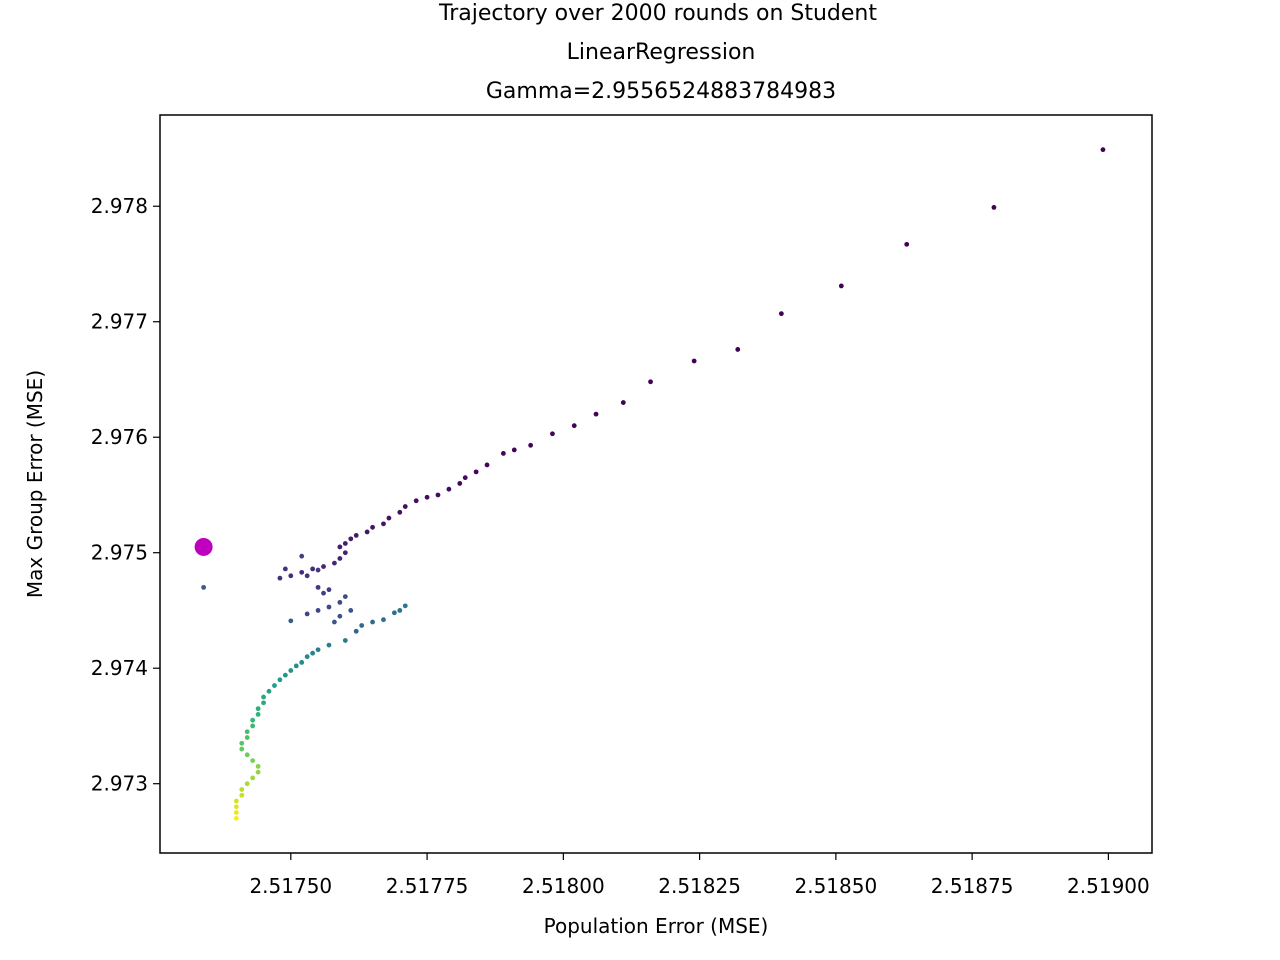 Image resolution: width=1280 pixels, height=960 pixels. I want to click on x-tick-label: 2.51800, so click(563, 886).